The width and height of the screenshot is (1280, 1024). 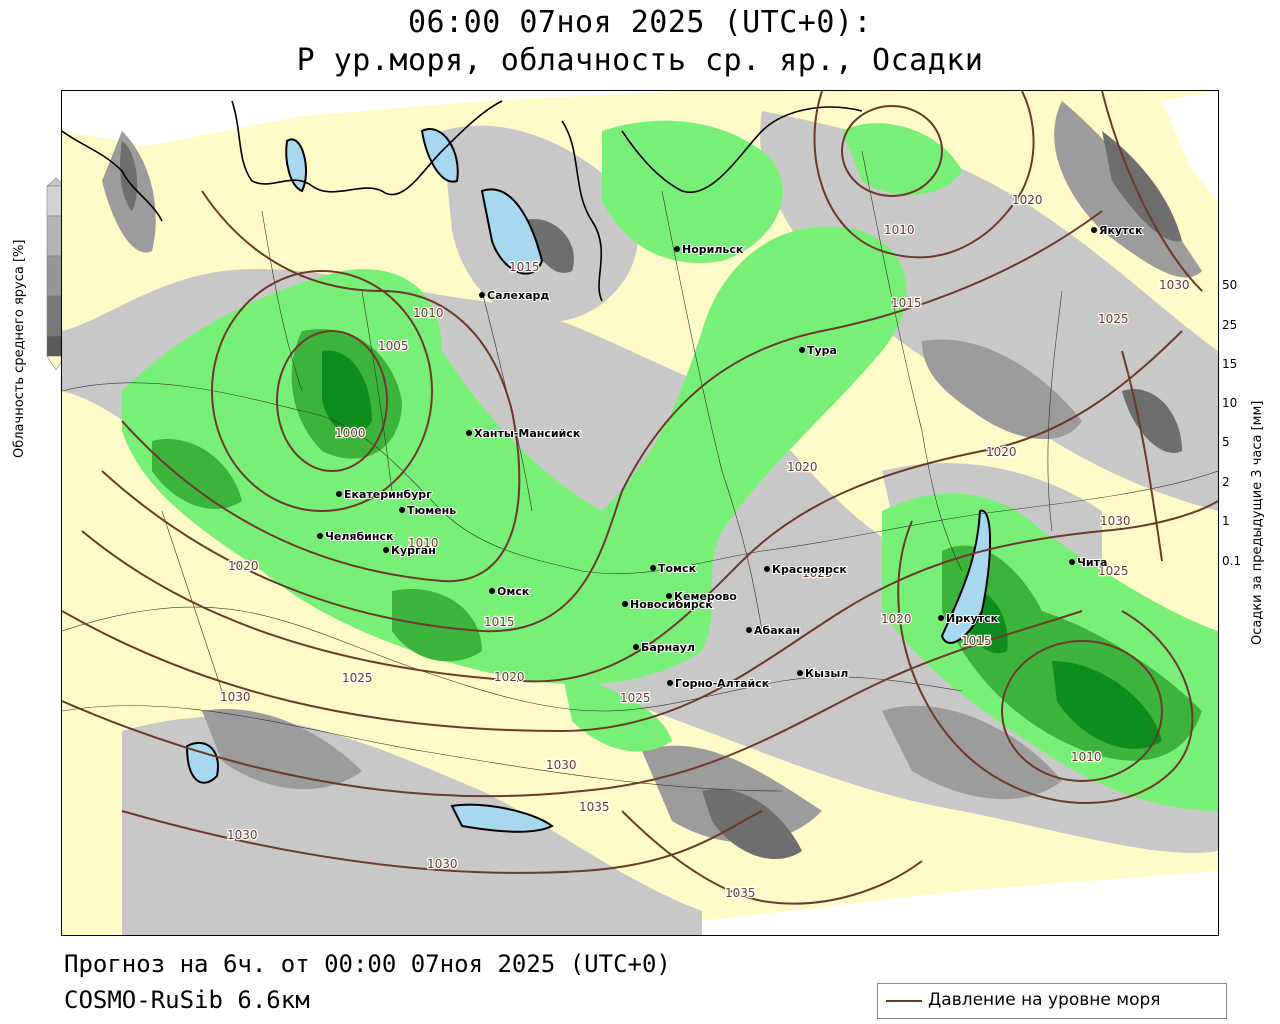 What do you see at coordinates (527, 433) in the screenshot?
I see `city-label: Ханты-Мансийск` at bounding box center [527, 433].